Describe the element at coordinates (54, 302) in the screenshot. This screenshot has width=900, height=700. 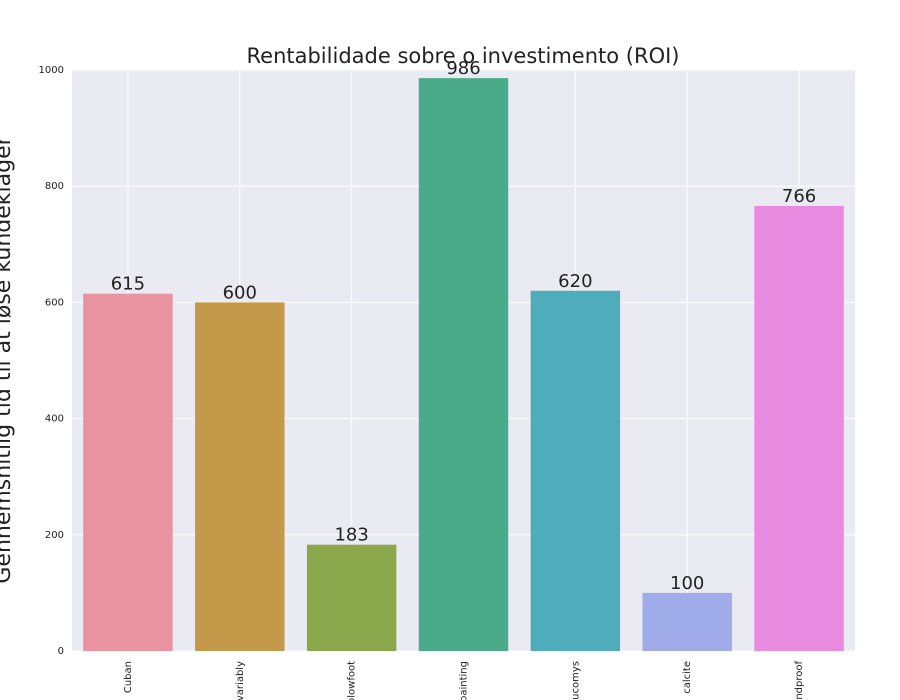
I see `y-tick-label: 600` at that location.